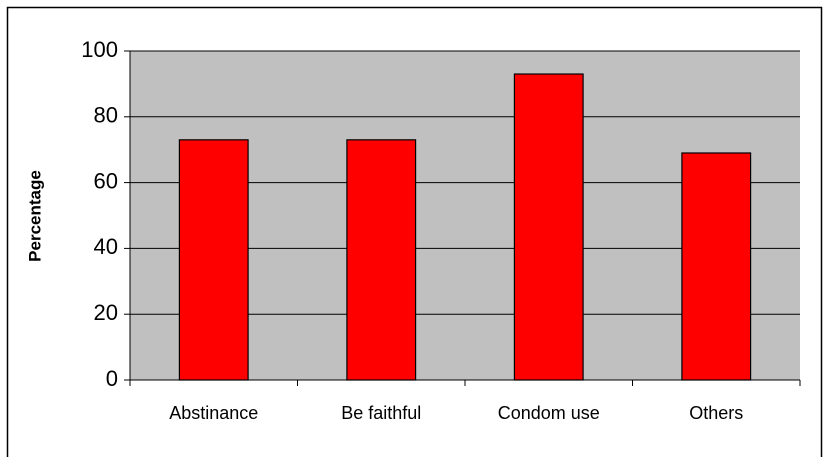  Describe the element at coordinates (106, 246) in the screenshot. I see `y-tick-label: 40` at that location.